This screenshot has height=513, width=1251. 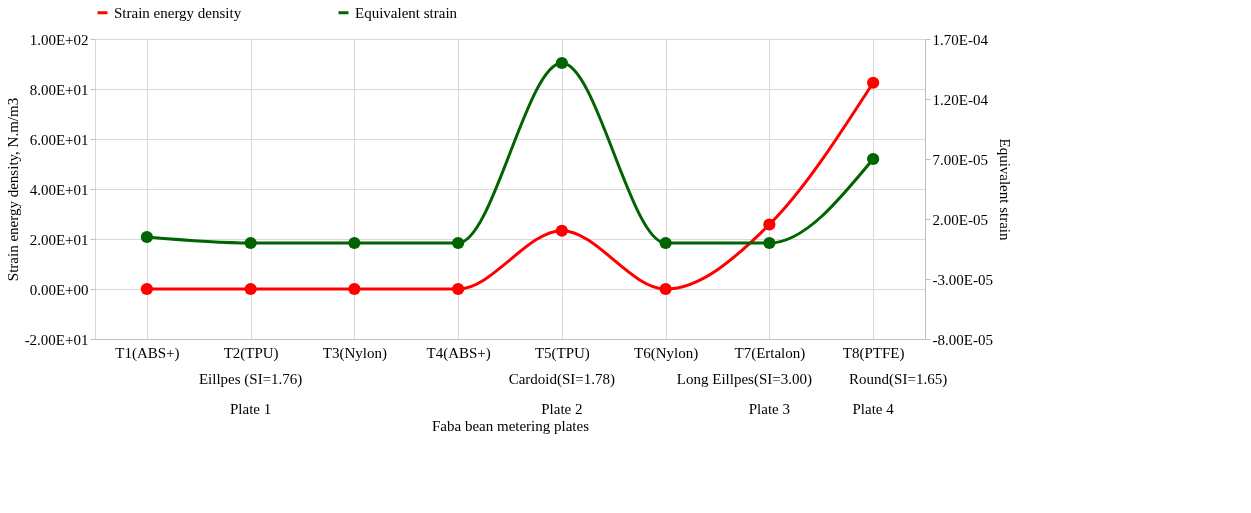 What do you see at coordinates (178, 12) in the screenshot?
I see `legend-label: Strain energy density` at bounding box center [178, 12].